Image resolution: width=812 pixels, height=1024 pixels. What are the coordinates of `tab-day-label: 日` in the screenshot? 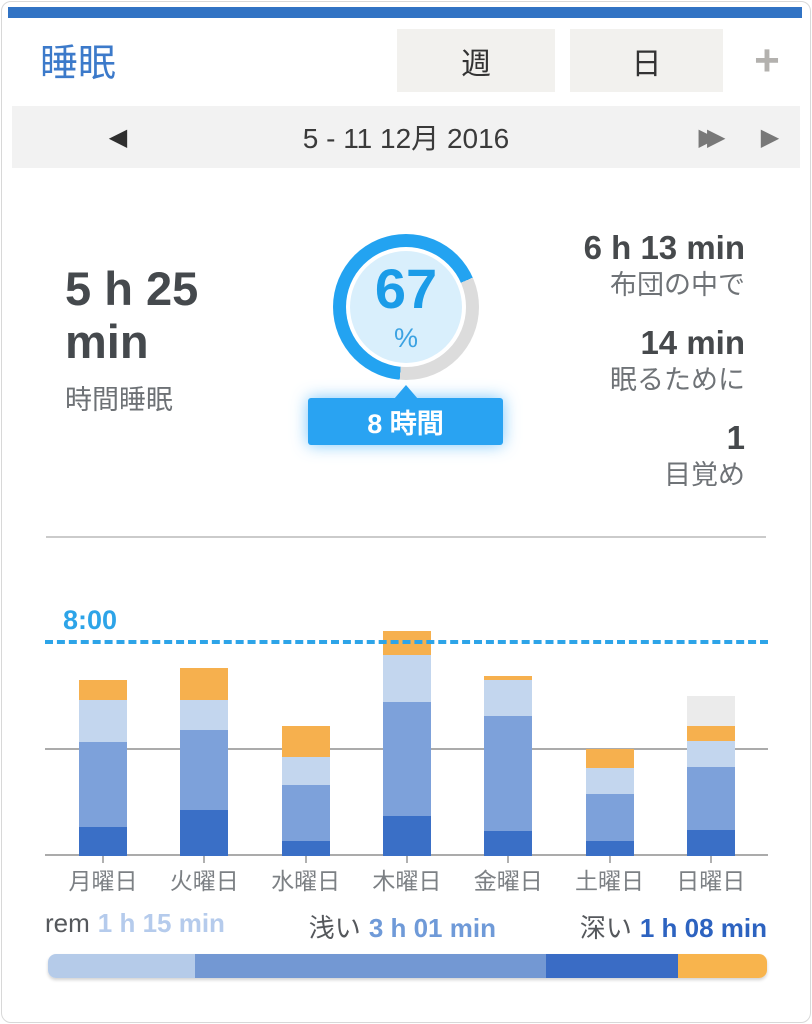 It's located at (646, 64).